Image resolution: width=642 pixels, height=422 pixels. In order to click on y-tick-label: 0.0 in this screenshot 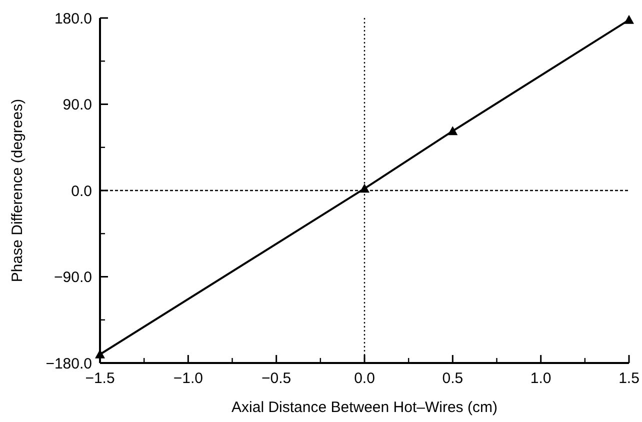, I will do `click(81, 191)`.